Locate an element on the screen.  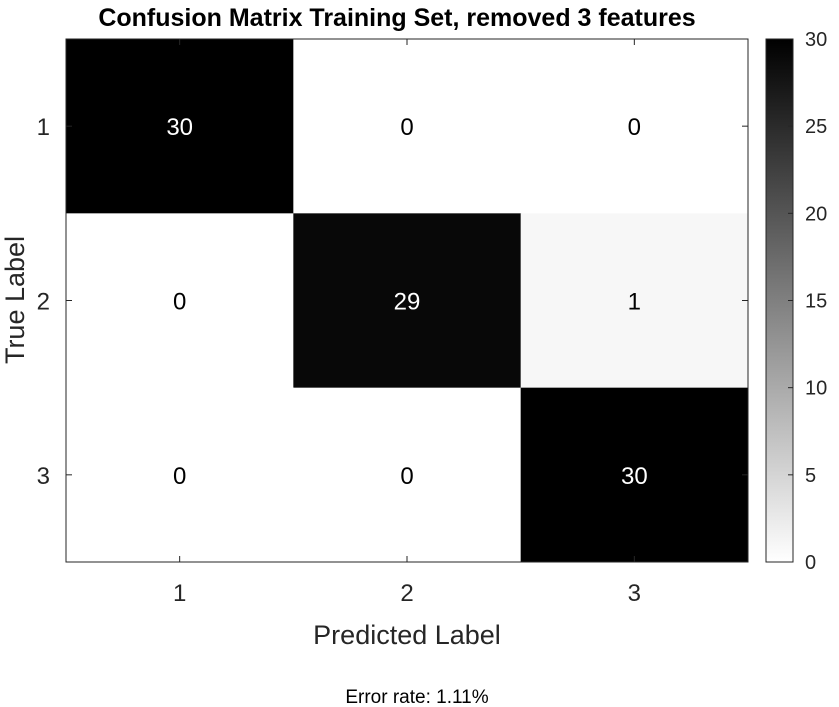
cell-value-1-3: 0 is located at coordinates (634, 127).